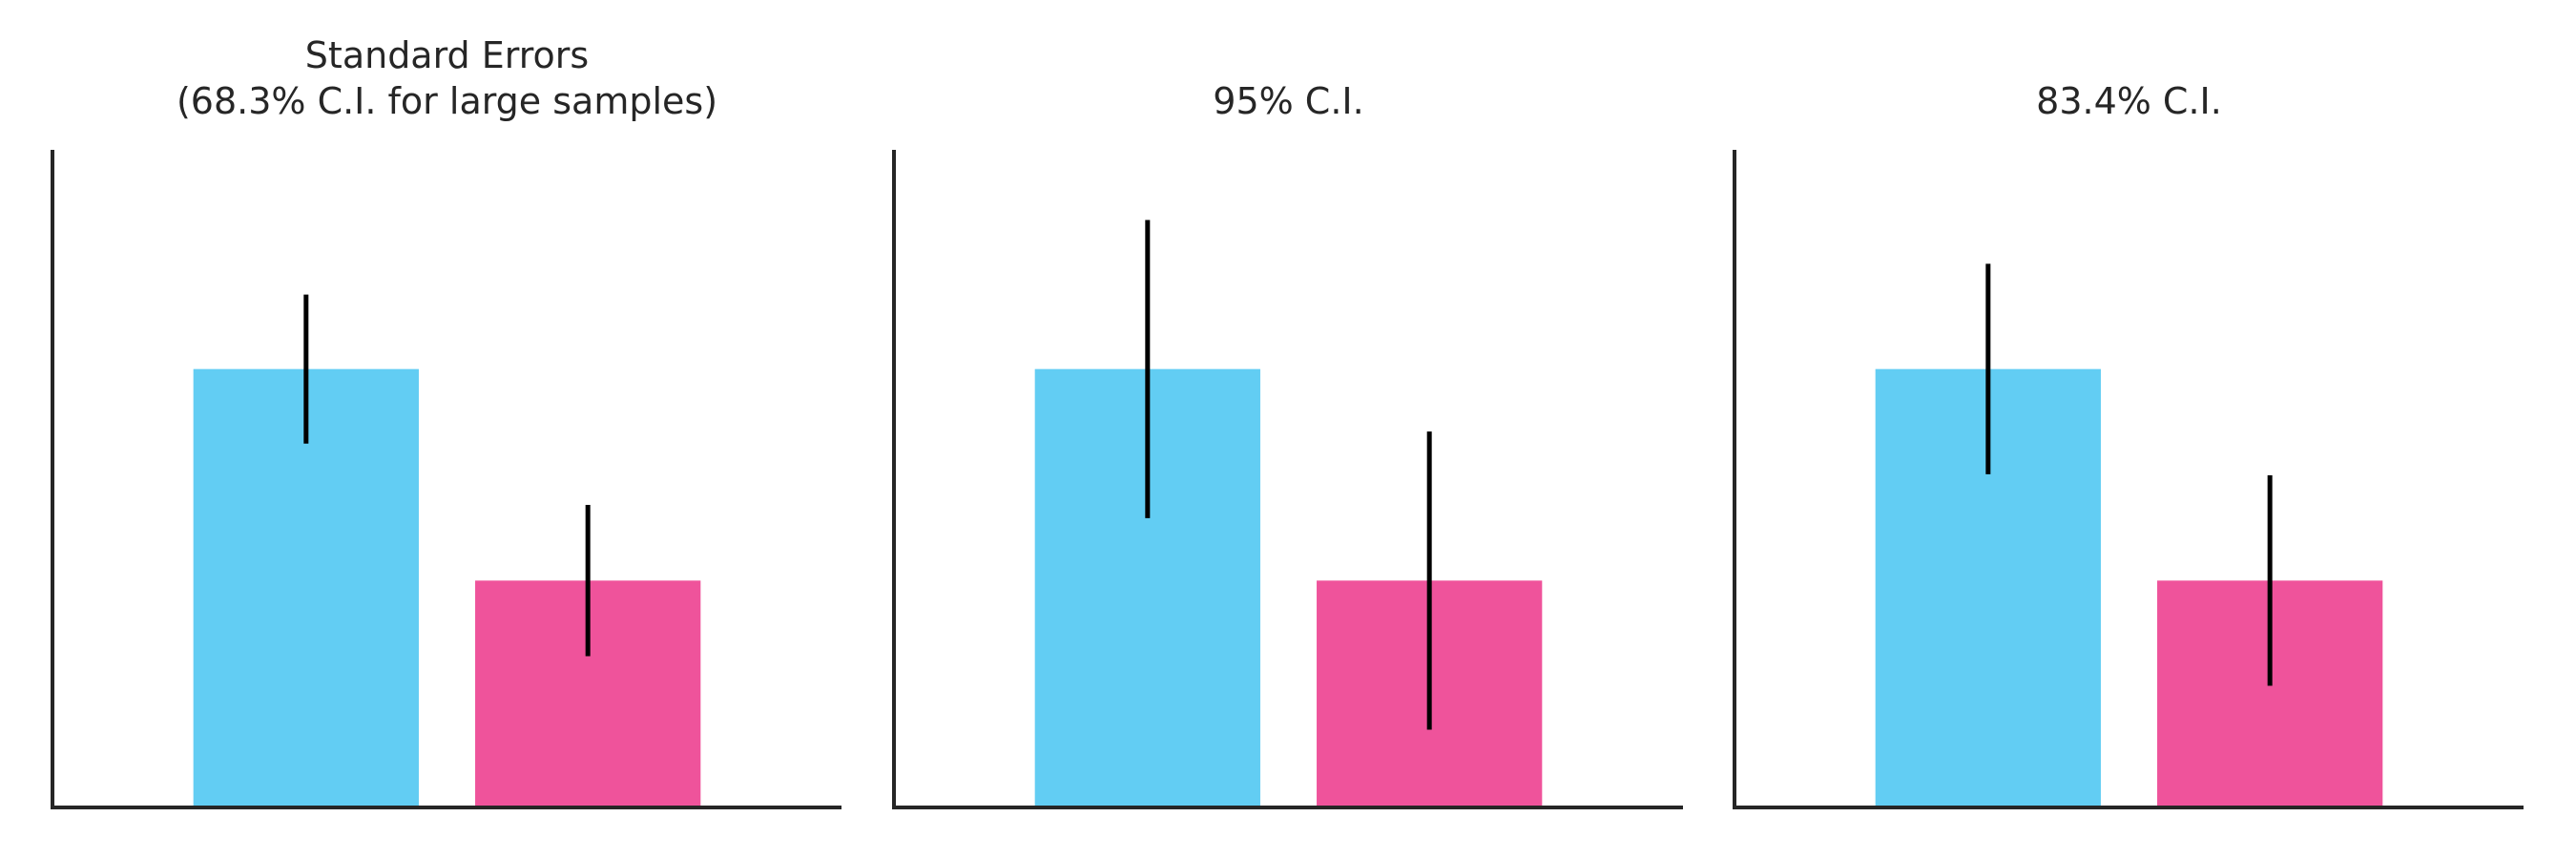 The width and height of the screenshot is (2576, 859). Describe the element at coordinates (2129, 100) in the screenshot. I see `chart-title: 83.4% C.I.` at that location.